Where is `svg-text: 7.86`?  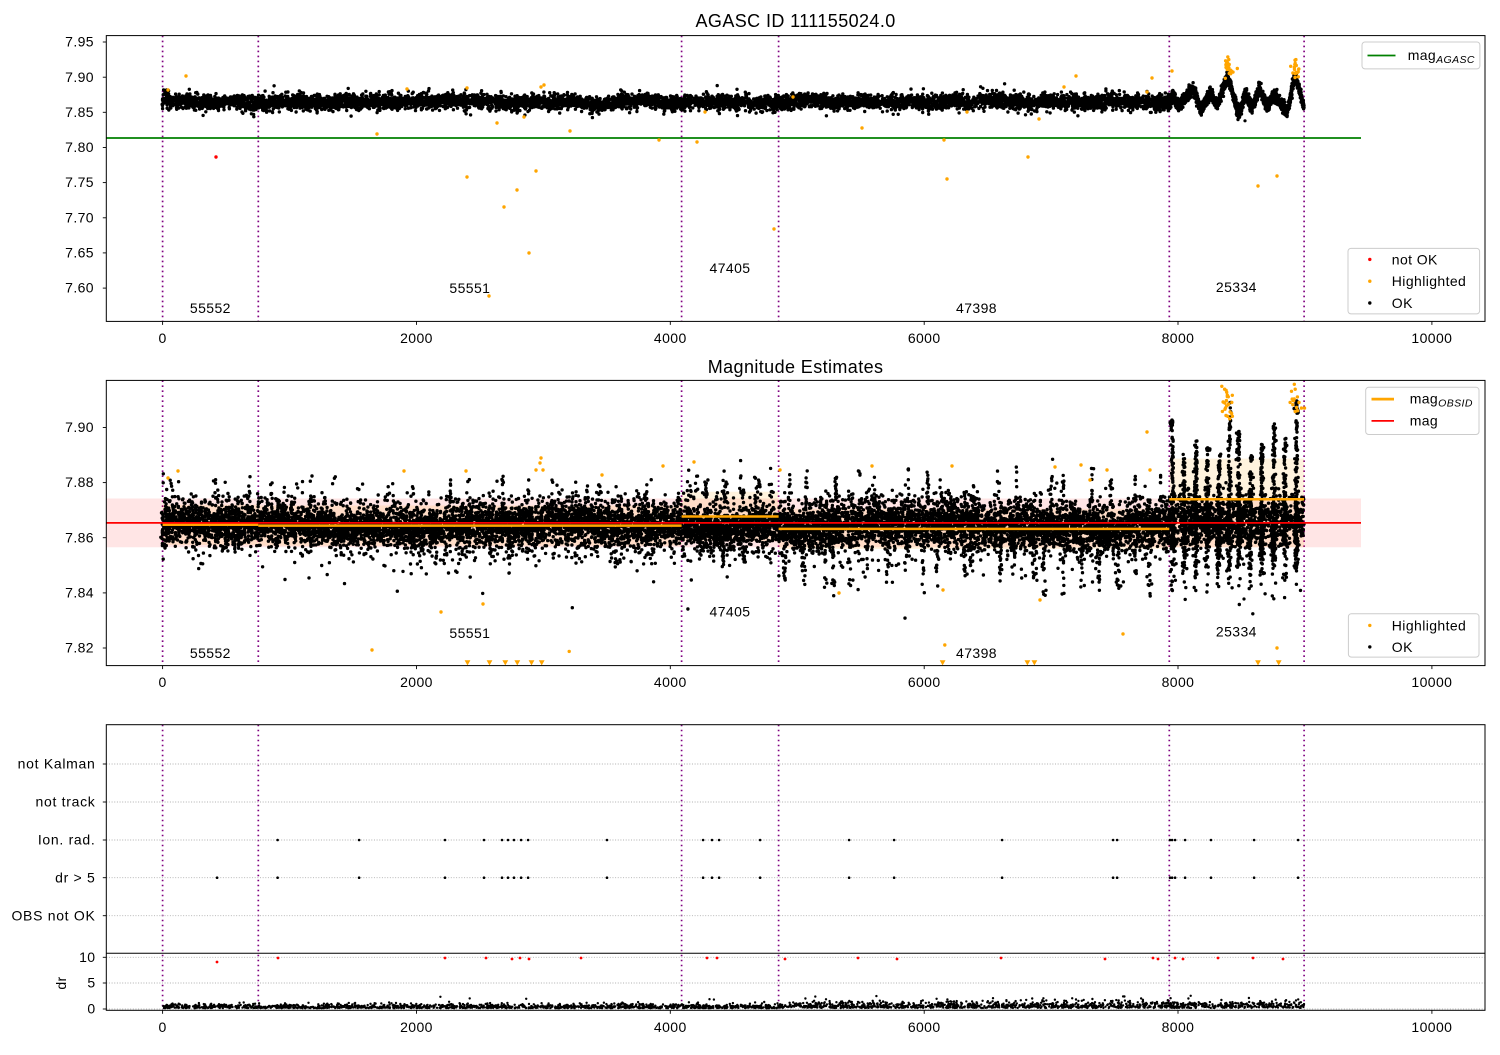
svg-text: 7.86 is located at coordinates (79, 537).